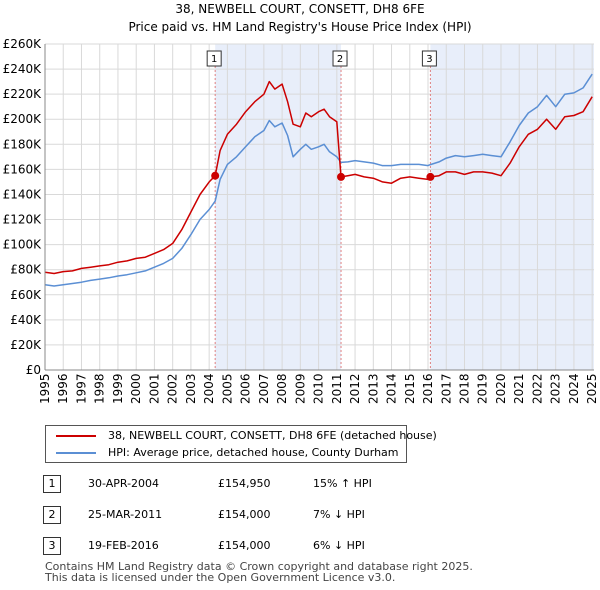  Describe the element at coordinates (23, 69) in the screenshot. I see `y-tick-label: £240K` at that location.